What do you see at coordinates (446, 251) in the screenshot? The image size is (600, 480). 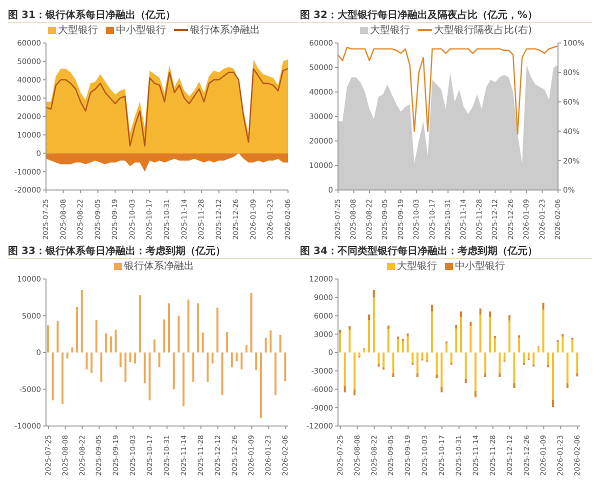 I see `chart-title: 图 34：不同类型银行每日净融出：考虑到期（亿元）` at bounding box center [446, 251].